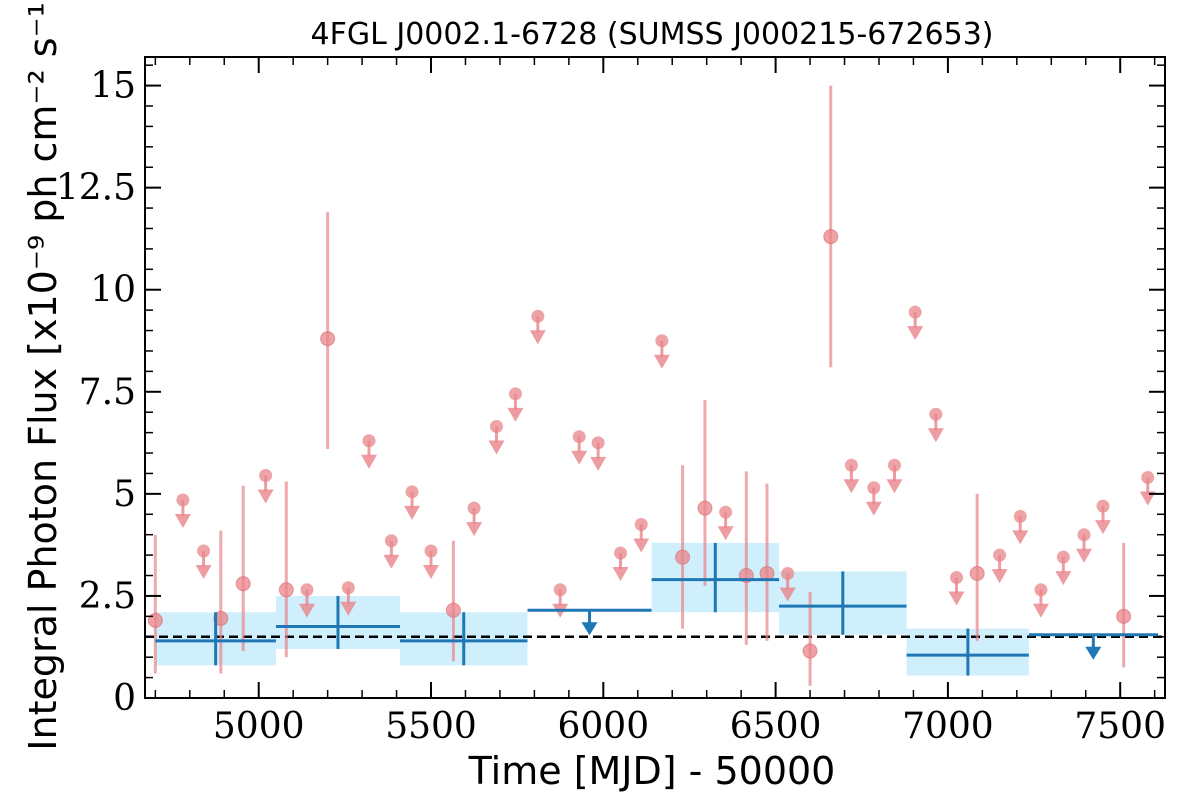 Image resolution: width=1200 pixels, height=800 pixels. I want to click on y-tick-label: 10, so click(113, 290).